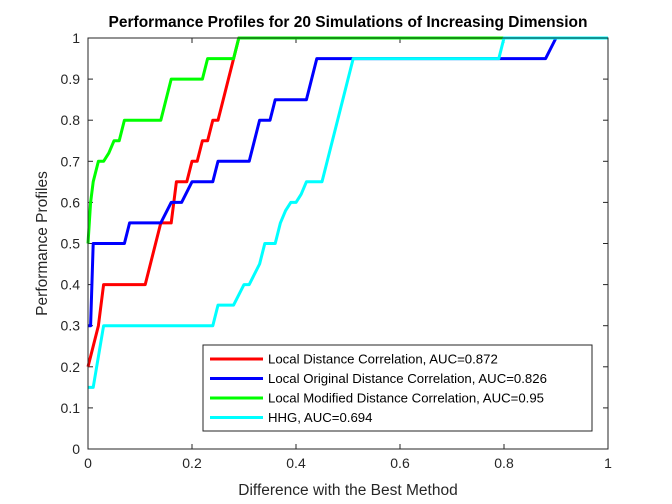  Describe the element at coordinates (296, 463) in the screenshot. I see `x-tick-label: 0.4` at that location.